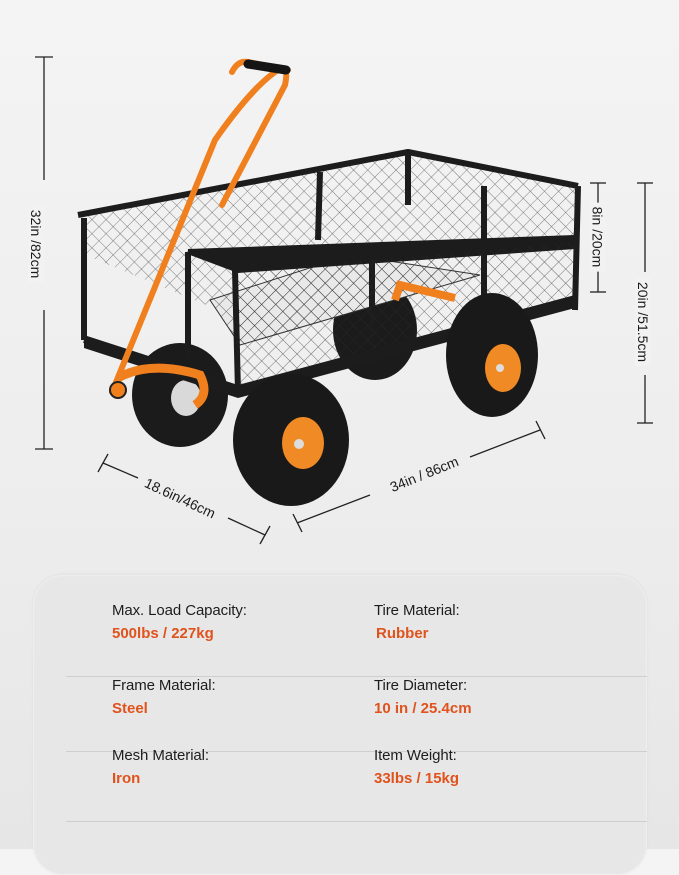 The height and width of the screenshot is (875, 679). I want to click on spec-tire-material: Tire Material: Rubber, so click(417, 622).